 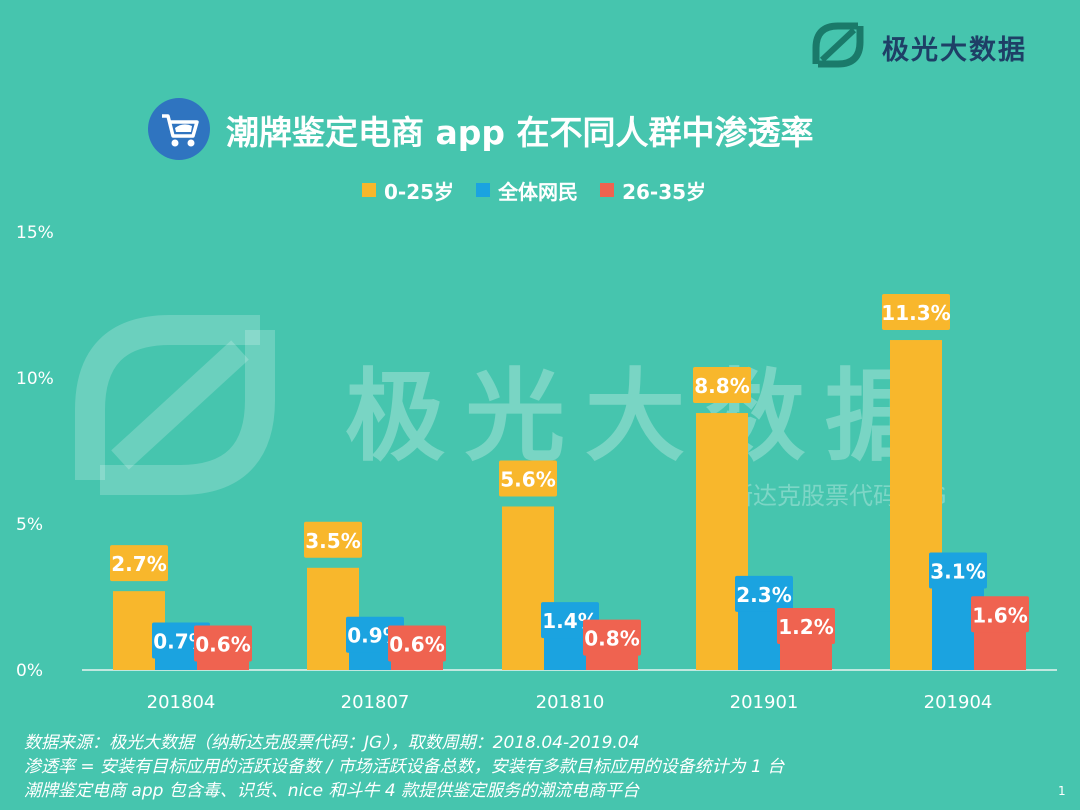 I want to click on legend-item-all-users: 全体网民, so click(x=527, y=190).